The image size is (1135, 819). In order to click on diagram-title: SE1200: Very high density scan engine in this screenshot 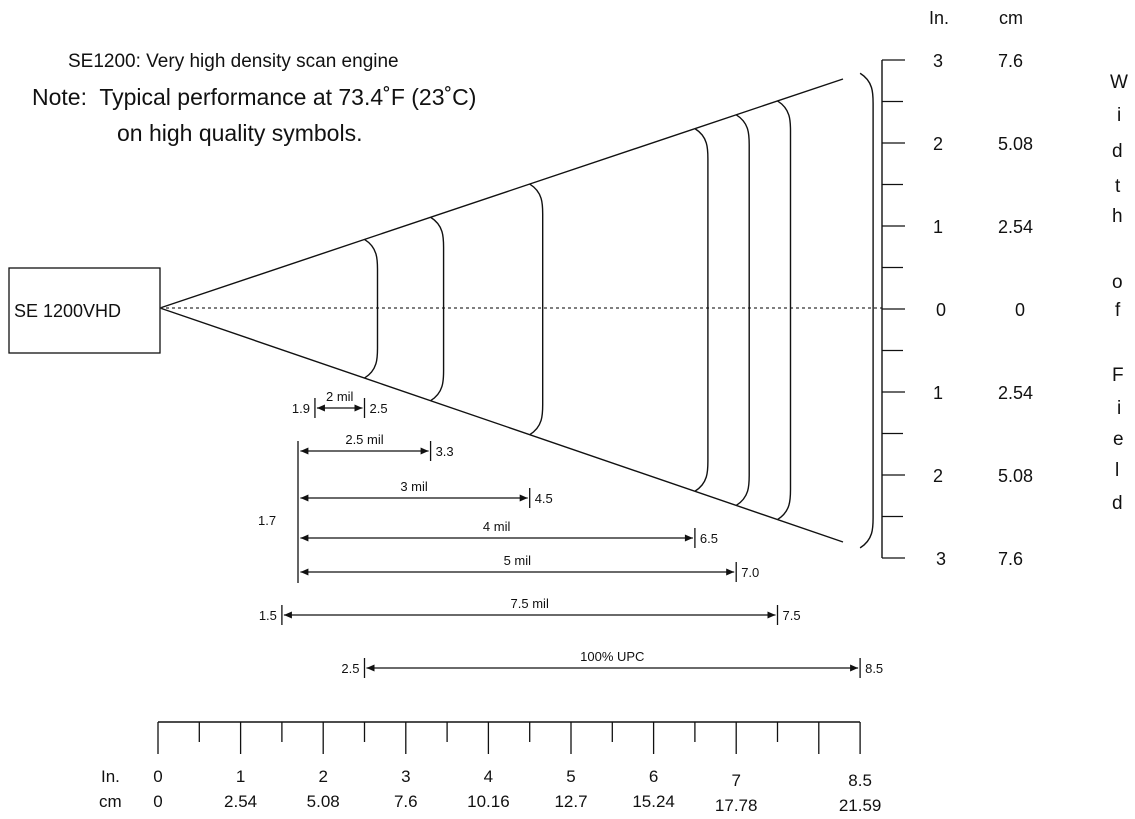, I will do `click(233, 61)`.